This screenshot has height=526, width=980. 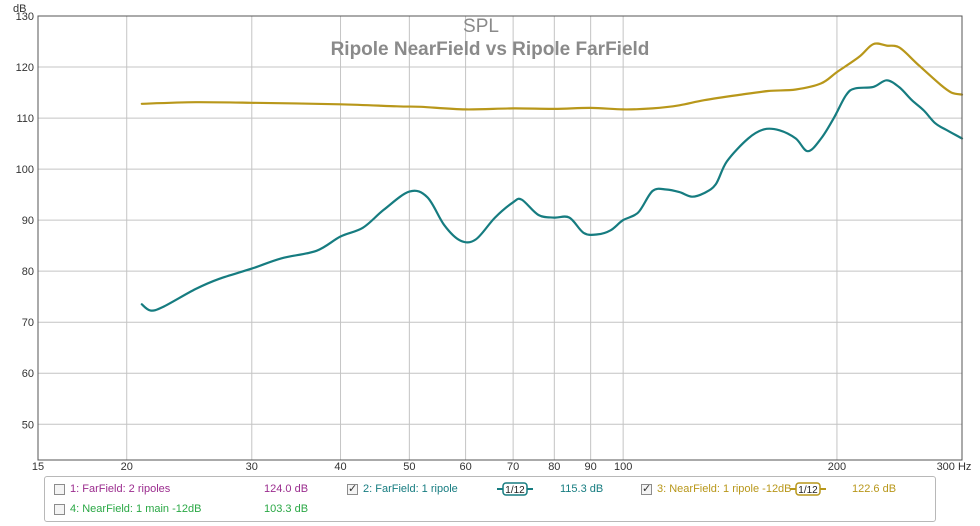 What do you see at coordinates (409, 467) in the screenshot?
I see `x-tick-label: 50` at bounding box center [409, 467].